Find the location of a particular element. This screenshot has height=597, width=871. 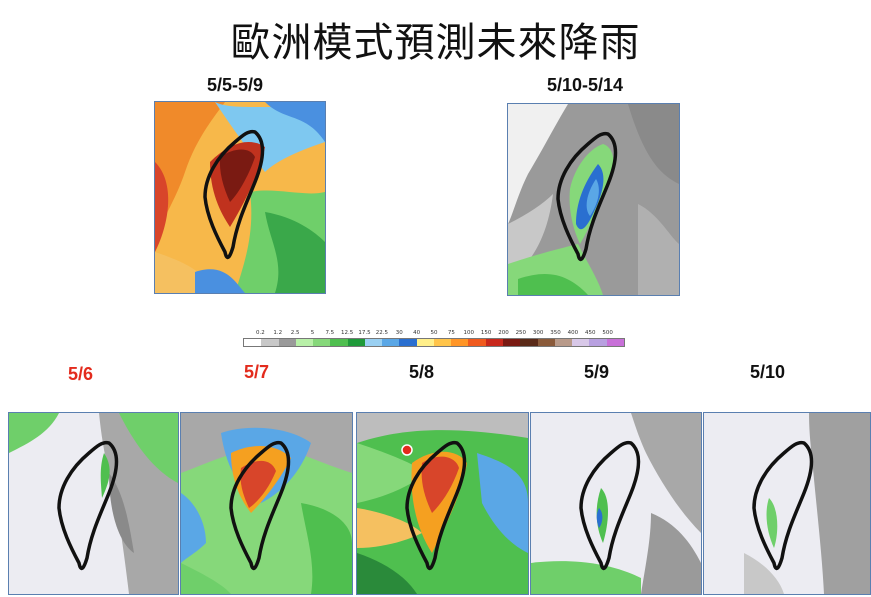

legend-tick-label: 50 is located at coordinates (434, 333).